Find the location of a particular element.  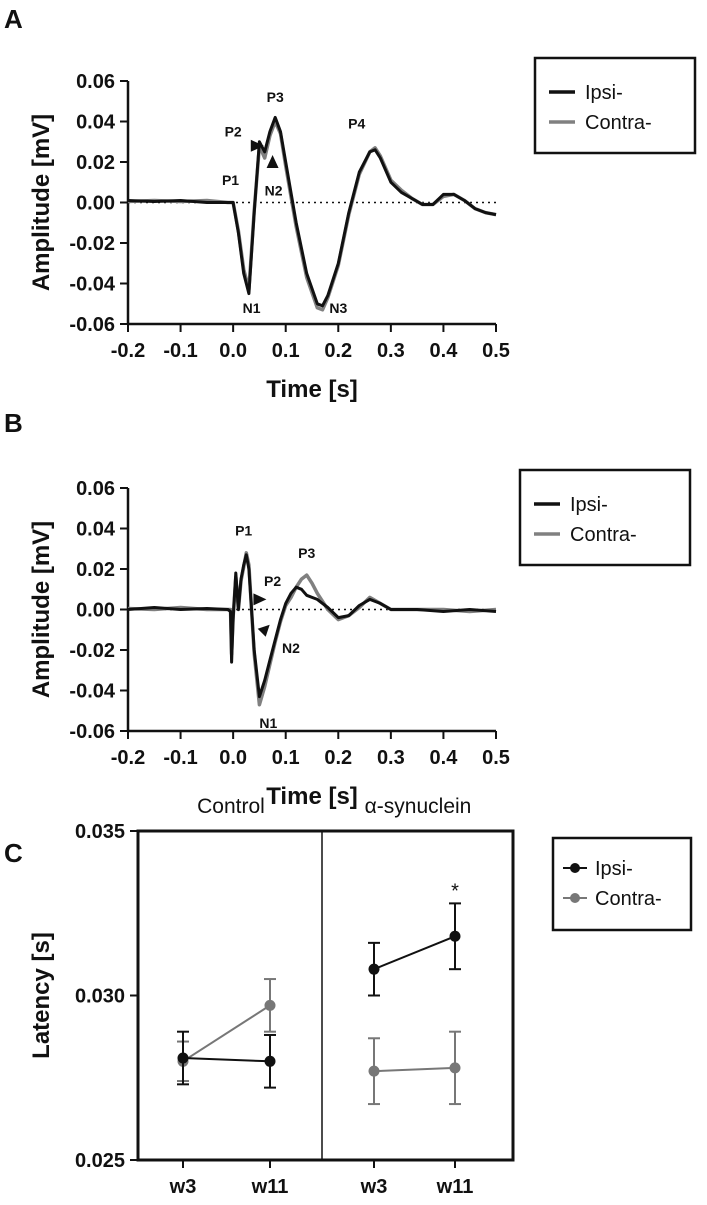

panel-a-x-tick-label: 0.4 is located at coordinates (444, 351).